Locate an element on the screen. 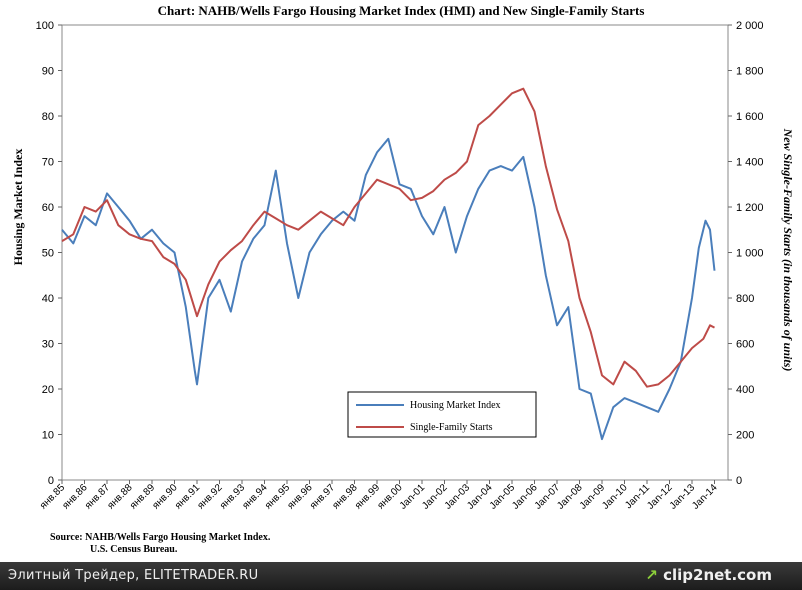 The width and height of the screenshot is (802, 590). left-tick-label: 100 is located at coordinates (45, 26).